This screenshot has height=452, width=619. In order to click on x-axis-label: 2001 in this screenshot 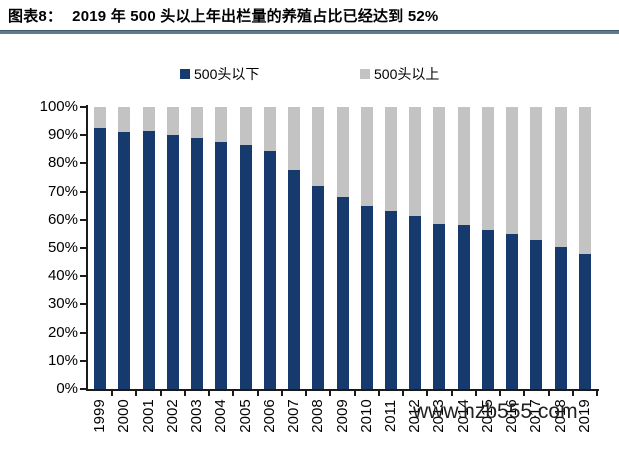, I will do `click(148, 416)`.